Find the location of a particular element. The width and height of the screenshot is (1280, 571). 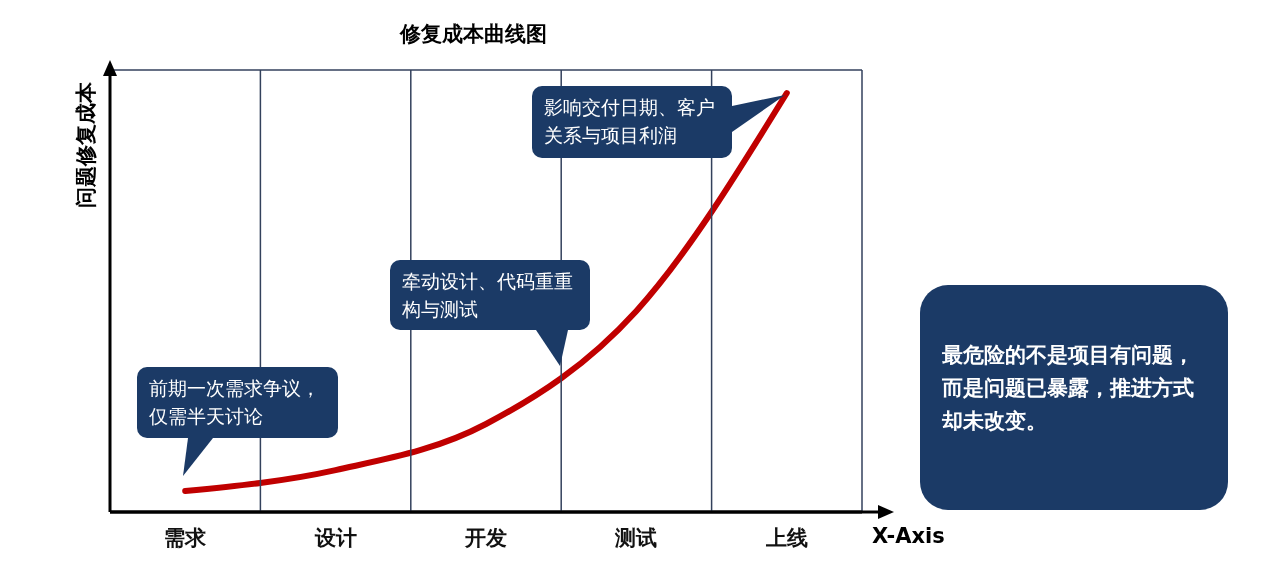

x-tick-label: 测试 is located at coordinates (636, 537).